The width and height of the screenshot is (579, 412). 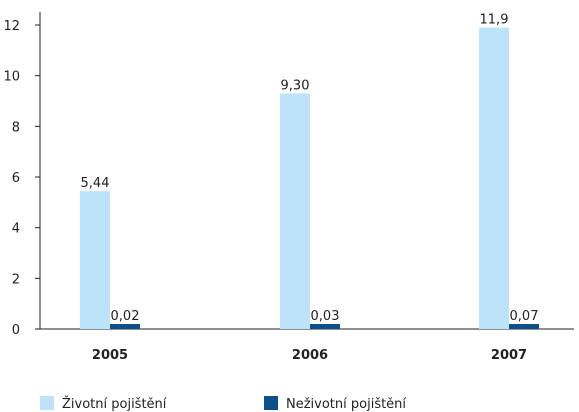 What do you see at coordinates (114, 404) in the screenshot?
I see `legend-label: Životní pojištění` at bounding box center [114, 404].